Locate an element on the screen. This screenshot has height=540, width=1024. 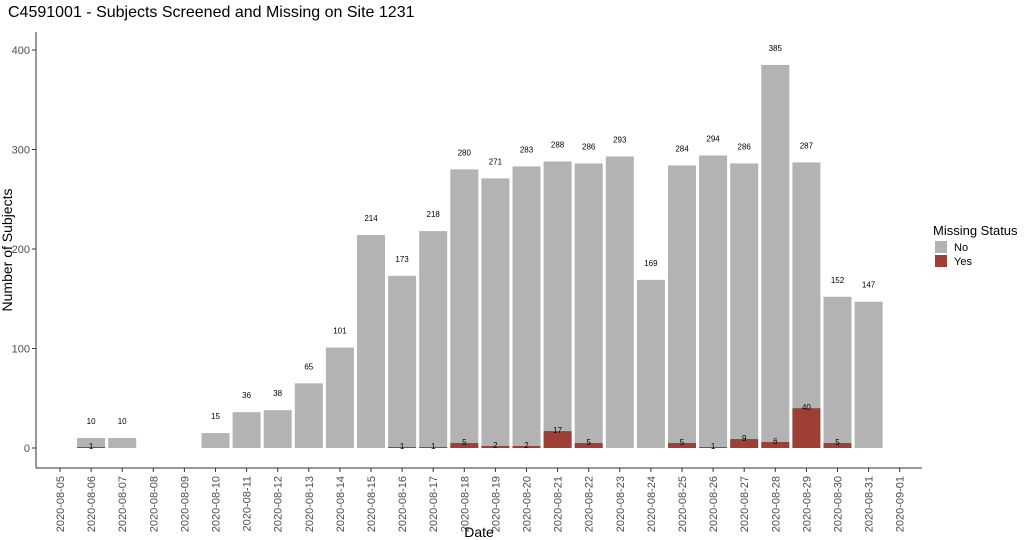
x-tick-label: 2020-08-15 is located at coordinates (372, 504).